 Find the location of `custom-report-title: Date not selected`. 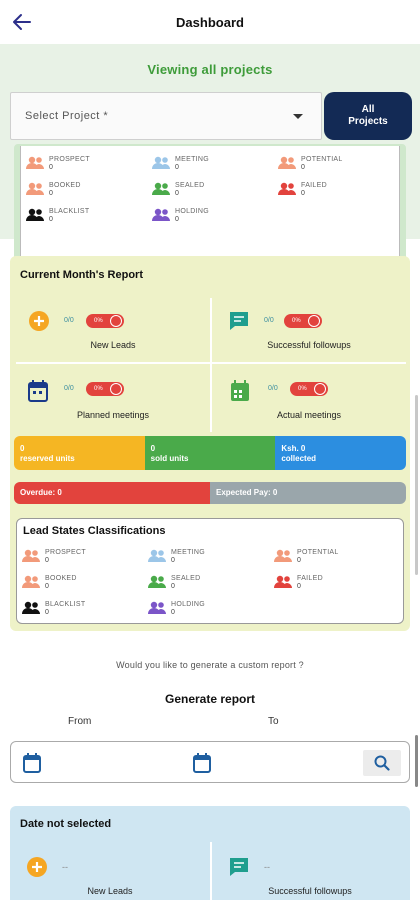

custom-report-title: Date not selected is located at coordinates (66, 824).